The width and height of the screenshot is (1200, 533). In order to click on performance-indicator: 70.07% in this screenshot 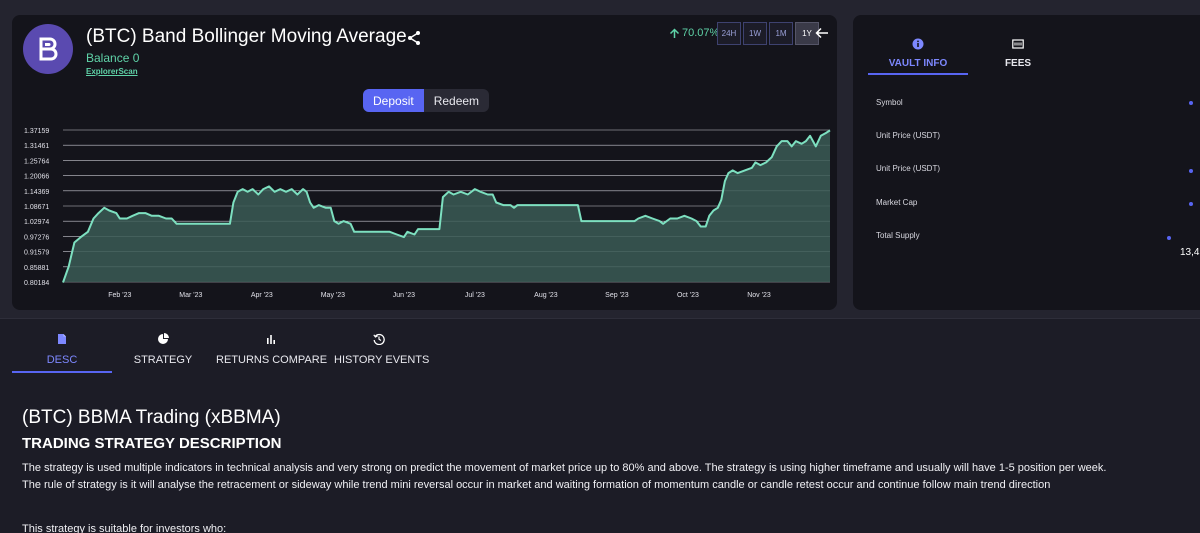, I will do `click(694, 33)`.